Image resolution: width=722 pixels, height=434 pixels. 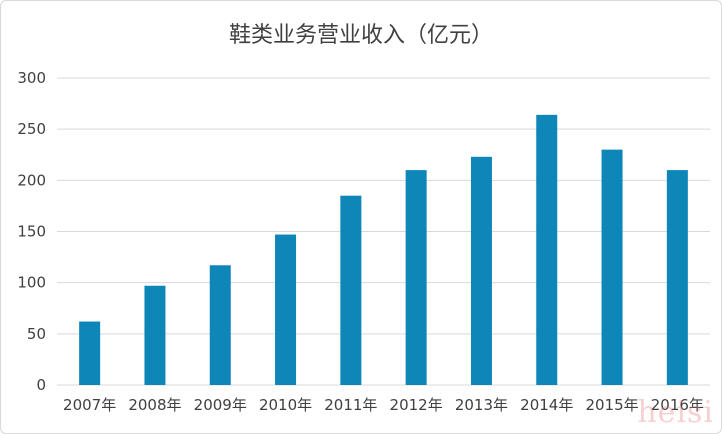 I want to click on y-tick-label: 300, so click(x=31, y=78).